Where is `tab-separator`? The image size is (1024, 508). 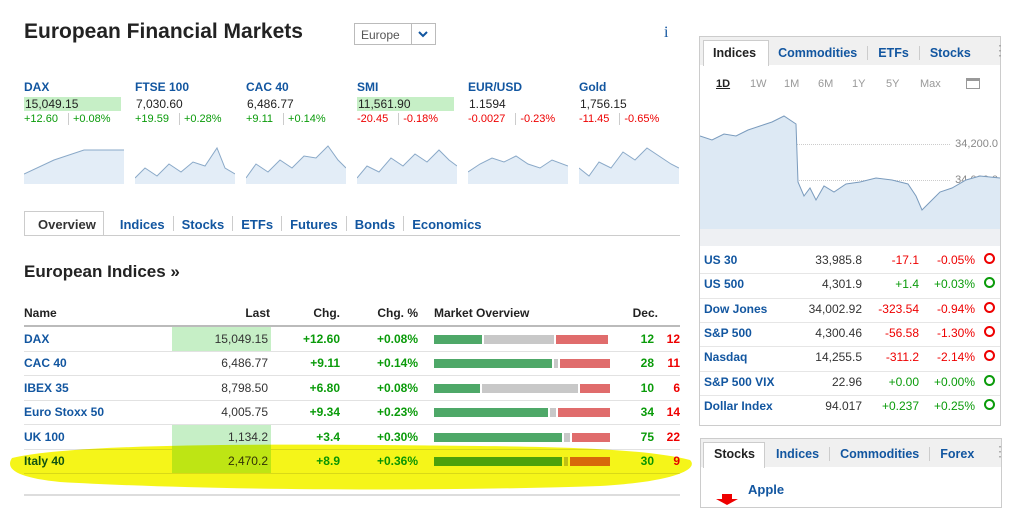
tab-separator is located at coordinates (282, 223).